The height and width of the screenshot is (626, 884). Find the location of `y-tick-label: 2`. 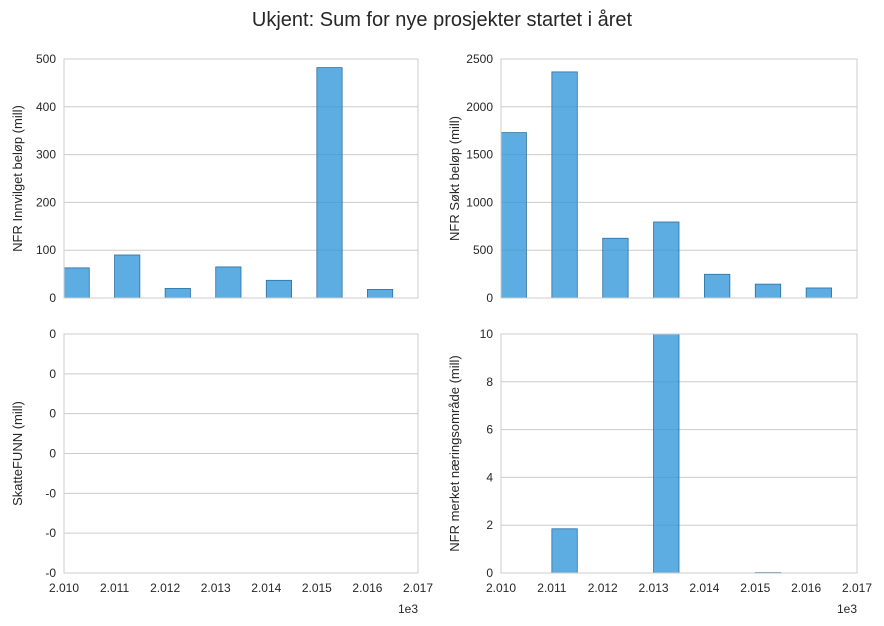

y-tick-label: 2 is located at coordinates (489, 525).